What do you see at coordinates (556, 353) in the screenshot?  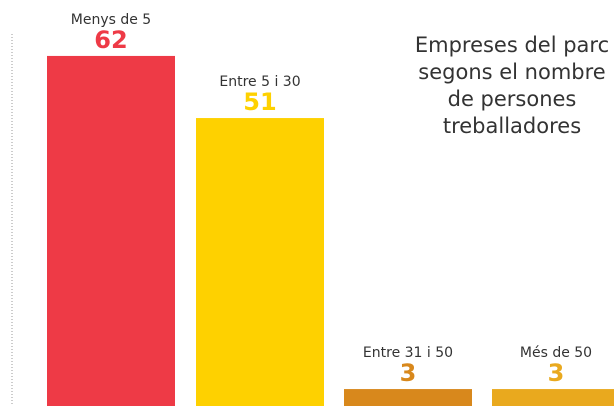 I see `category-label: Més de 50` at bounding box center [556, 353].